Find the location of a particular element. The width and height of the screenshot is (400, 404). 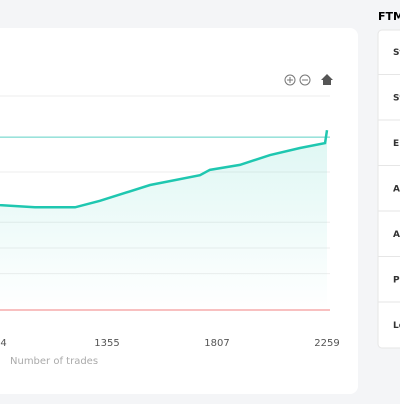

stats-card is located at coordinates (388, 189).